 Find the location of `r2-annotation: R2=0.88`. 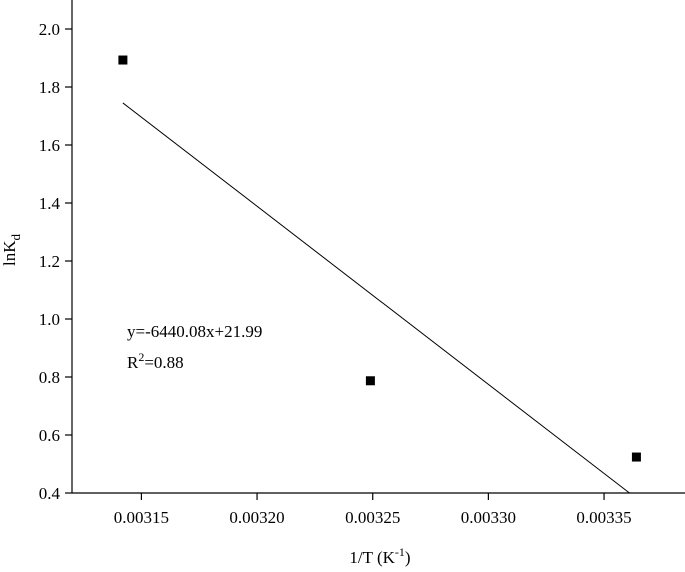

r2-annotation: R2=0.88 is located at coordinates (155, 361).